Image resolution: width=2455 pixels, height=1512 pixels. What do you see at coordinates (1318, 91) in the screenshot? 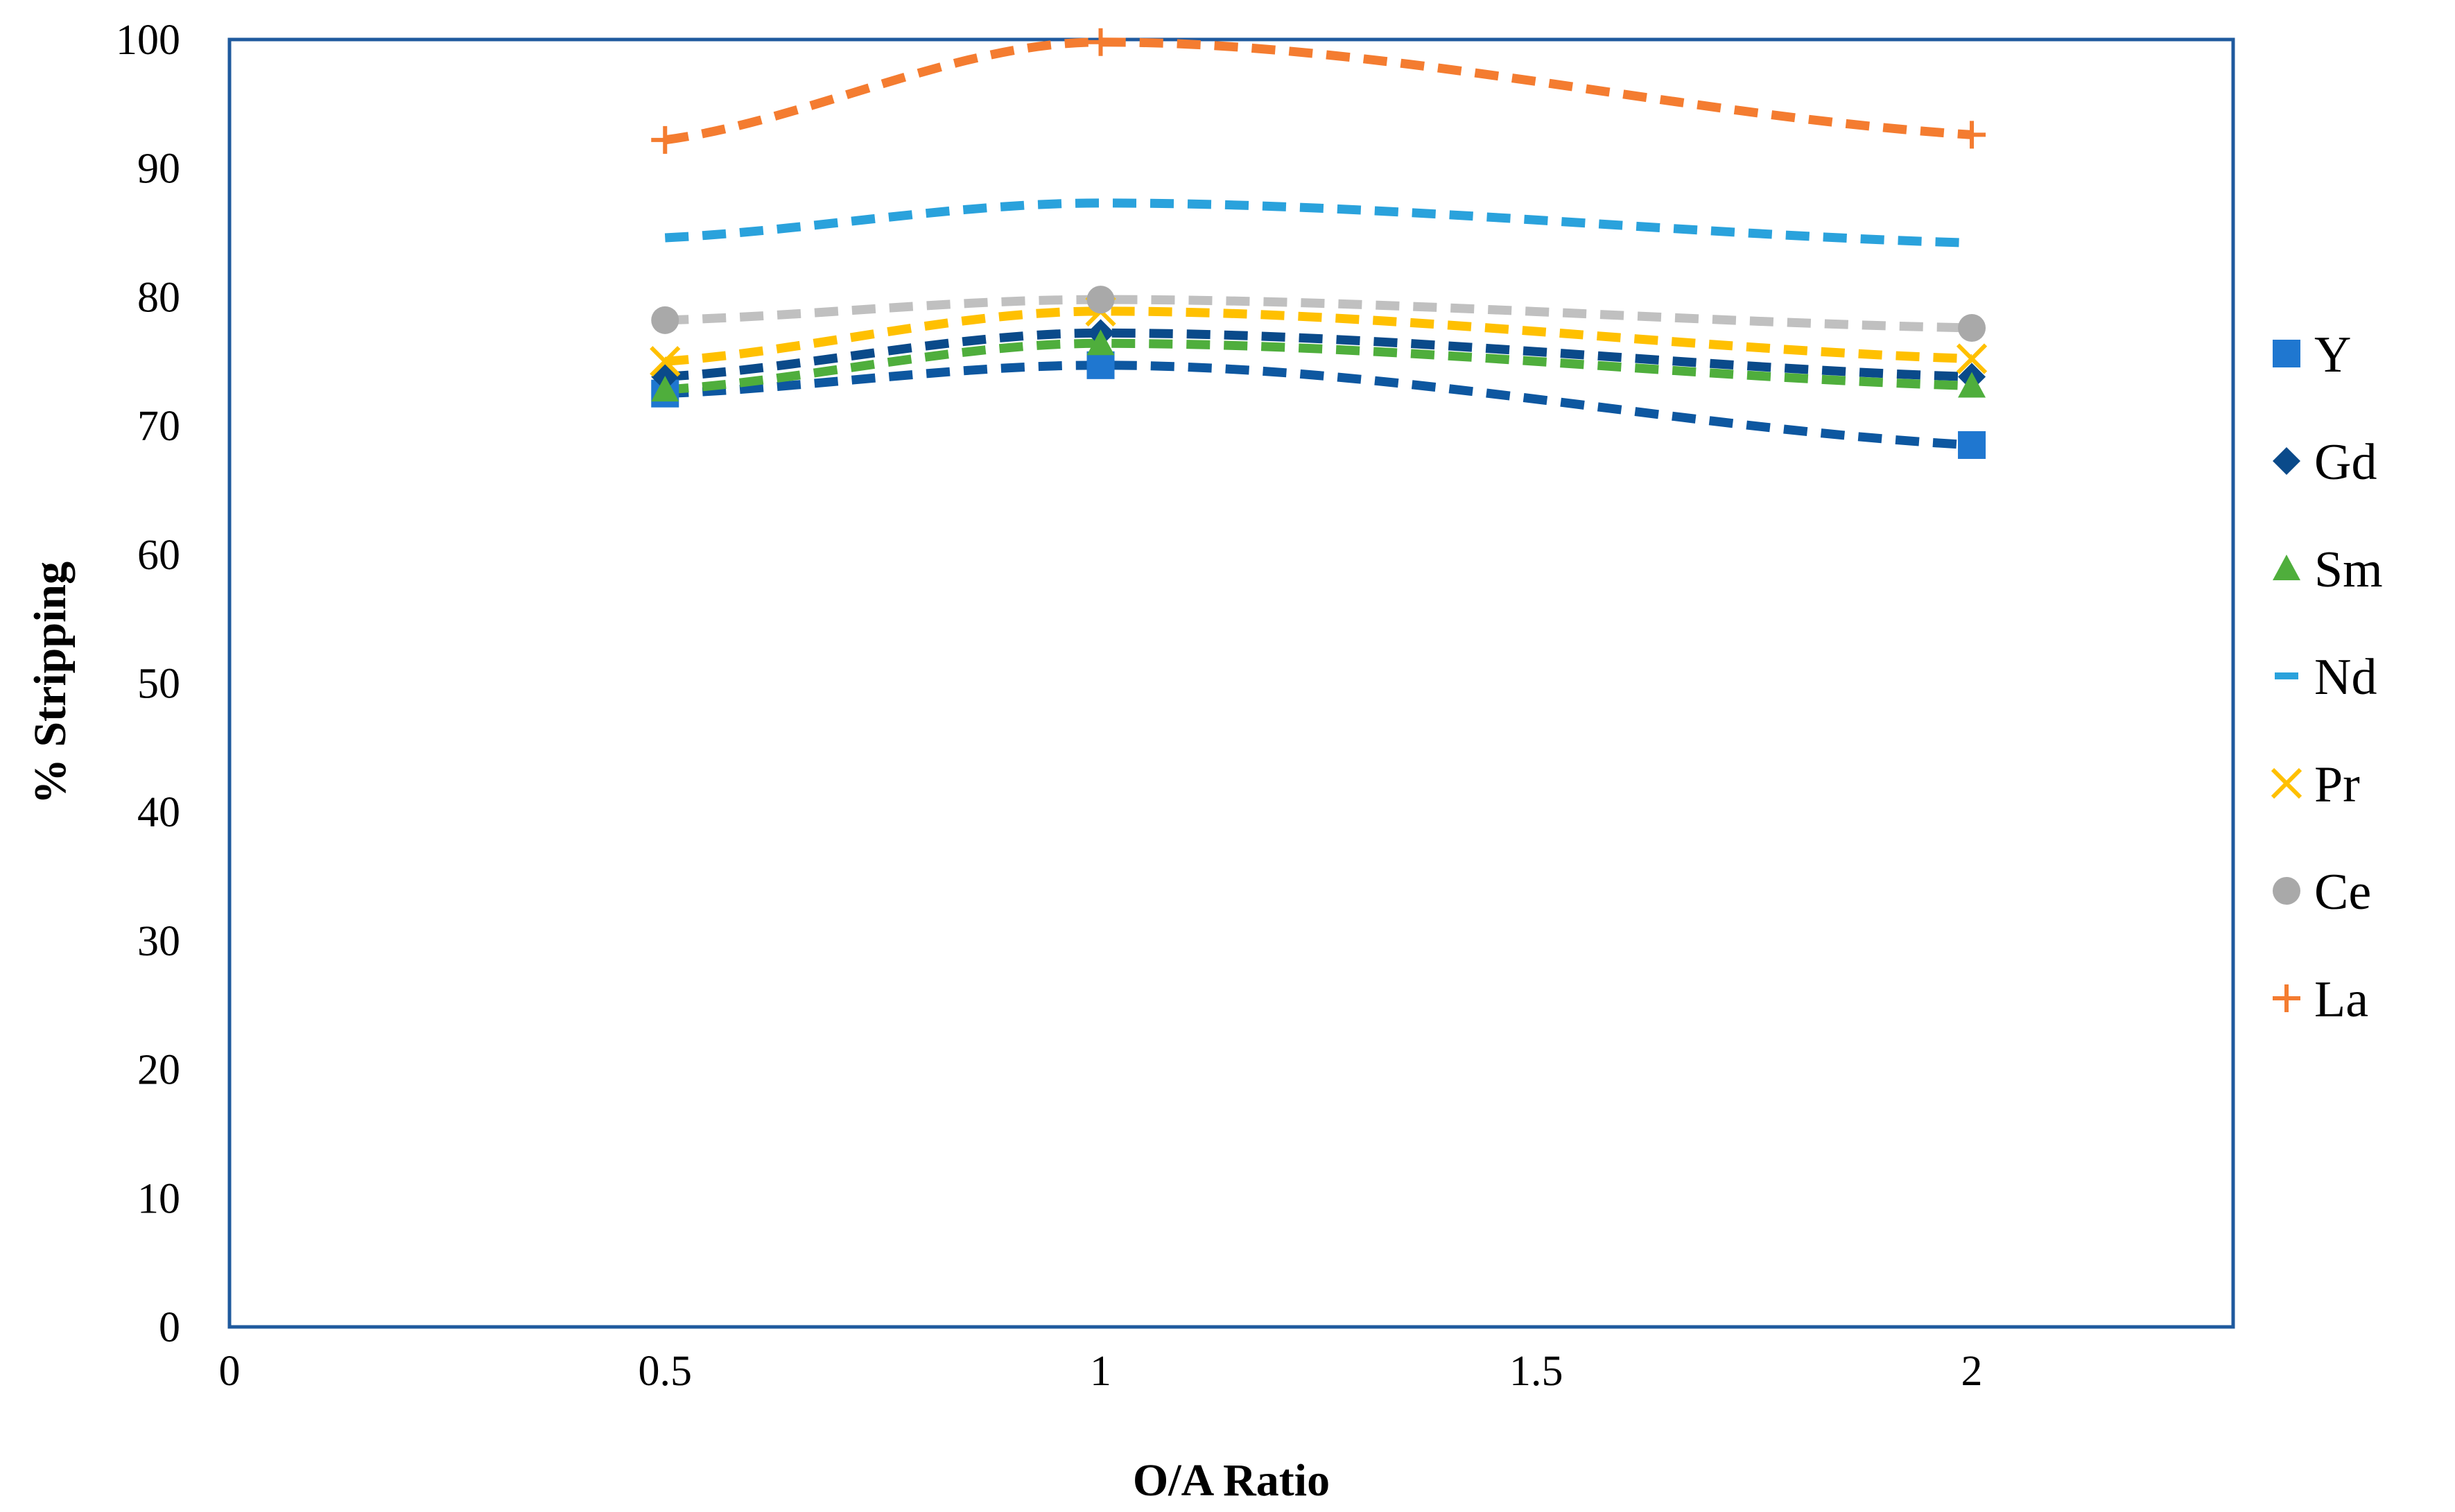
I see `trendline-la` at bounding box center [1318, 91].